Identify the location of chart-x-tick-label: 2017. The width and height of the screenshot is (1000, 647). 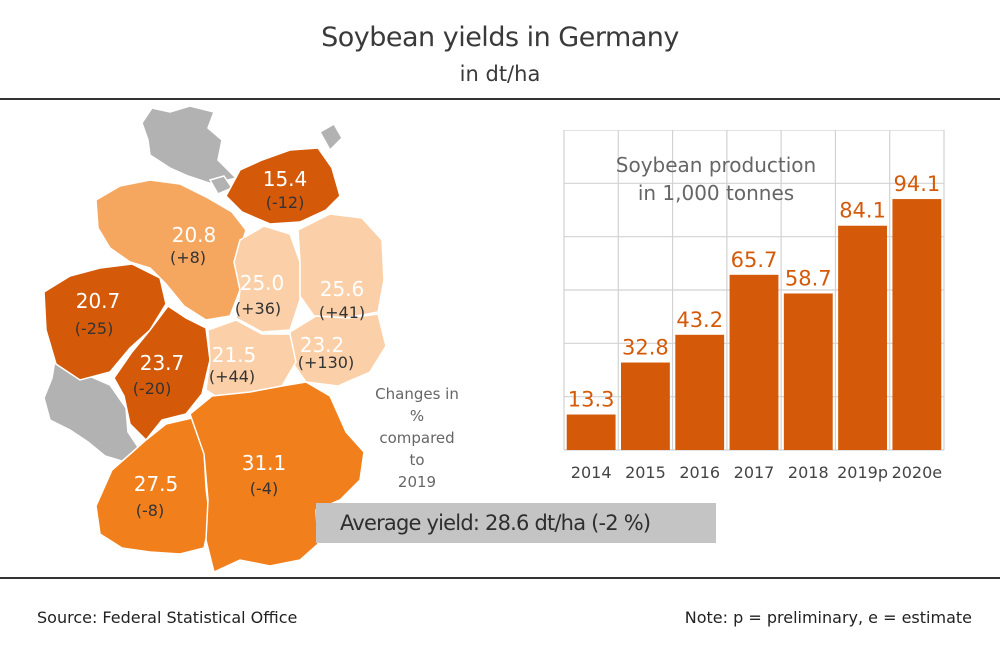
(754, 472).